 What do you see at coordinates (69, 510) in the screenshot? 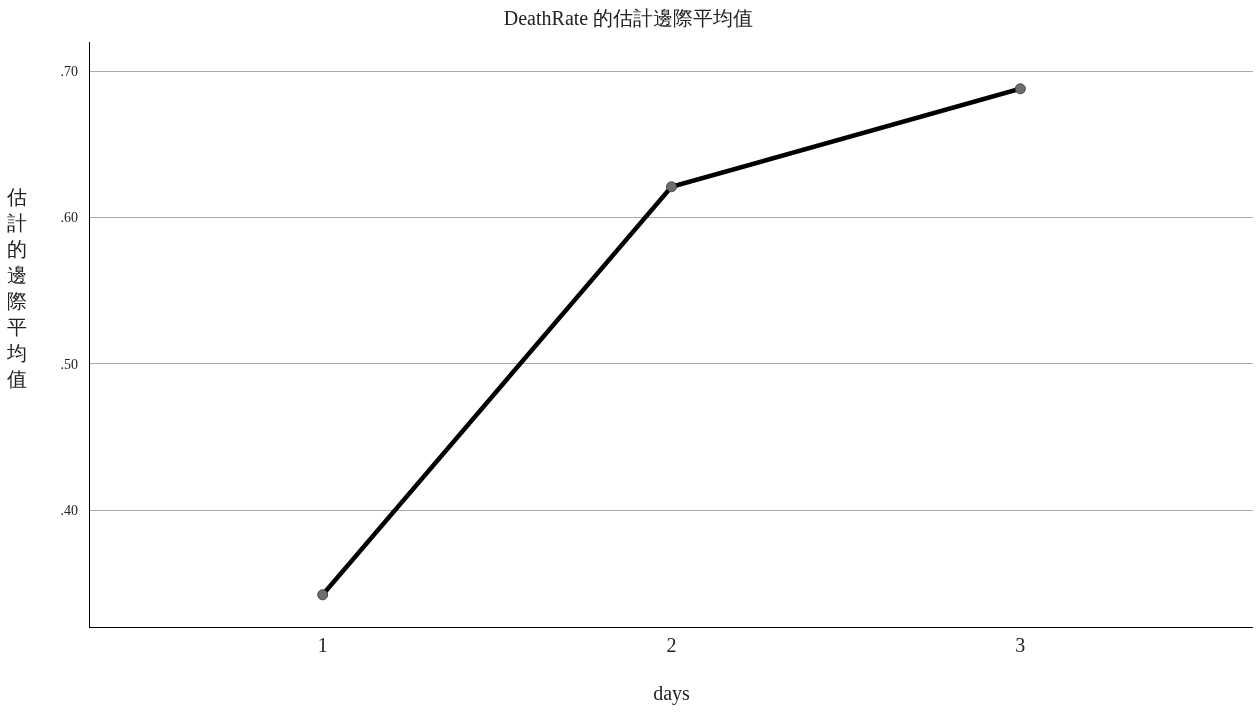
I see `y-tick-label: .40` at bounding box center [69, 510].